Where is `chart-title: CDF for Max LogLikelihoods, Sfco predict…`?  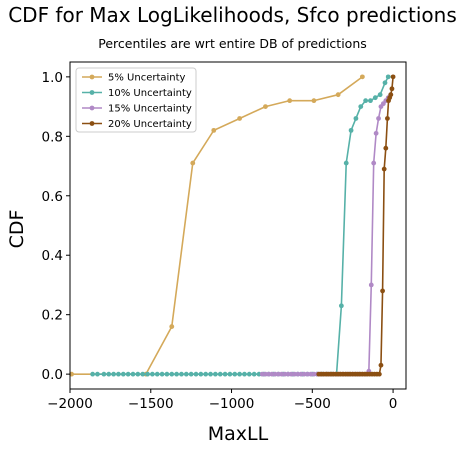 chart-title: CDF for Max LogLikelihoods, Sfco predict… is located at coordinates (232, 15).